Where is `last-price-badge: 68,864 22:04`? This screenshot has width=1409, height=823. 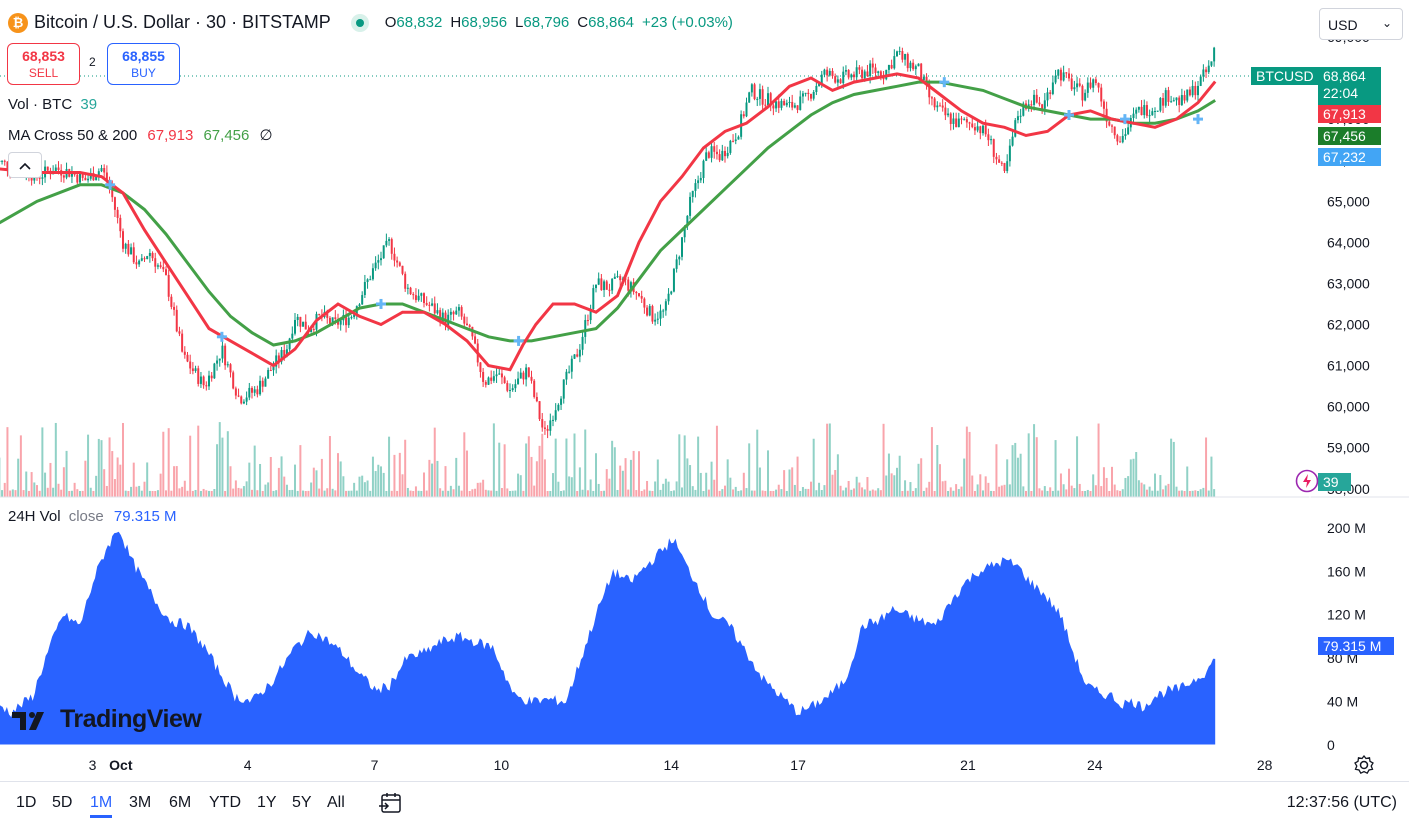
last-price-badge: 68,864 22:04 is located at coordinates (1349, 88).